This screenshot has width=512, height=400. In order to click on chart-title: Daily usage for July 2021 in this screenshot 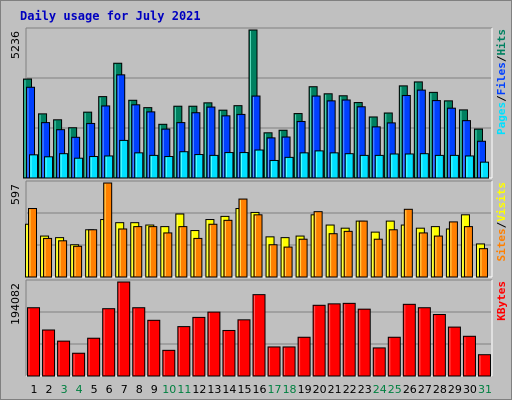, I will do `click(110, 16)`.